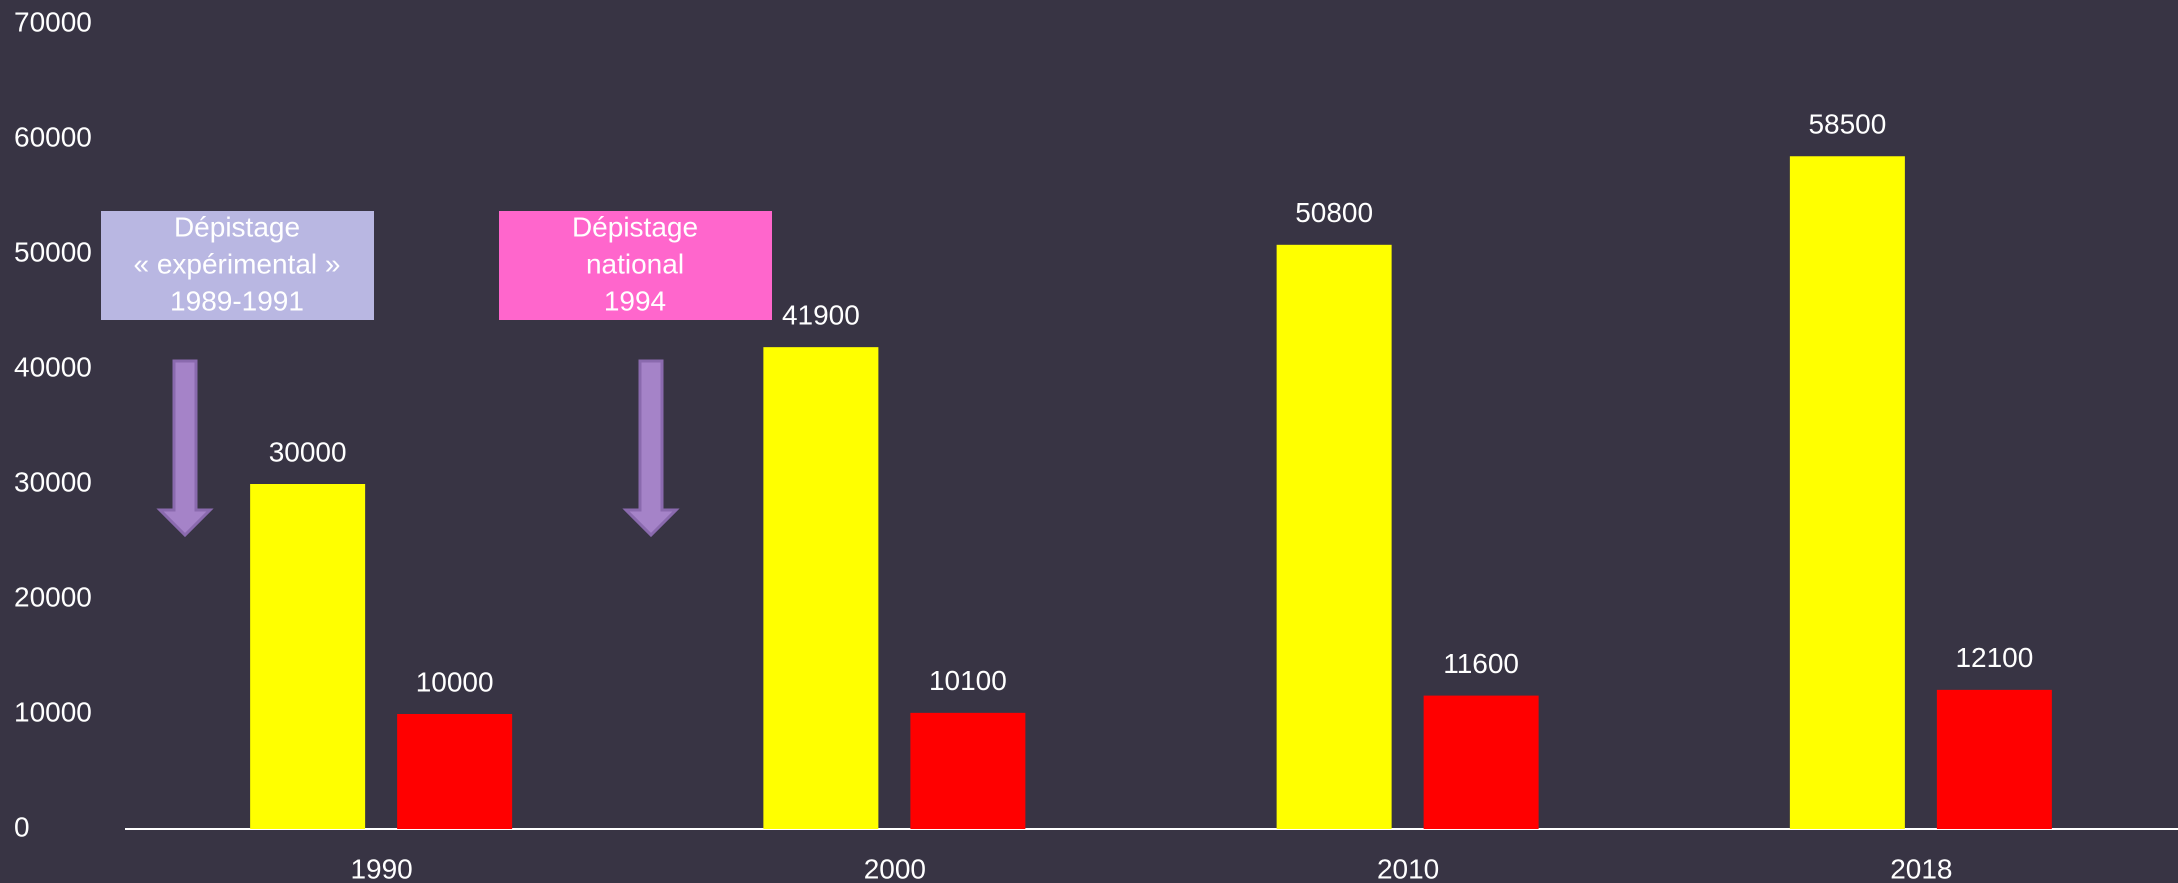  I want to click on y-tick-label: 70000, so click(53, 21).